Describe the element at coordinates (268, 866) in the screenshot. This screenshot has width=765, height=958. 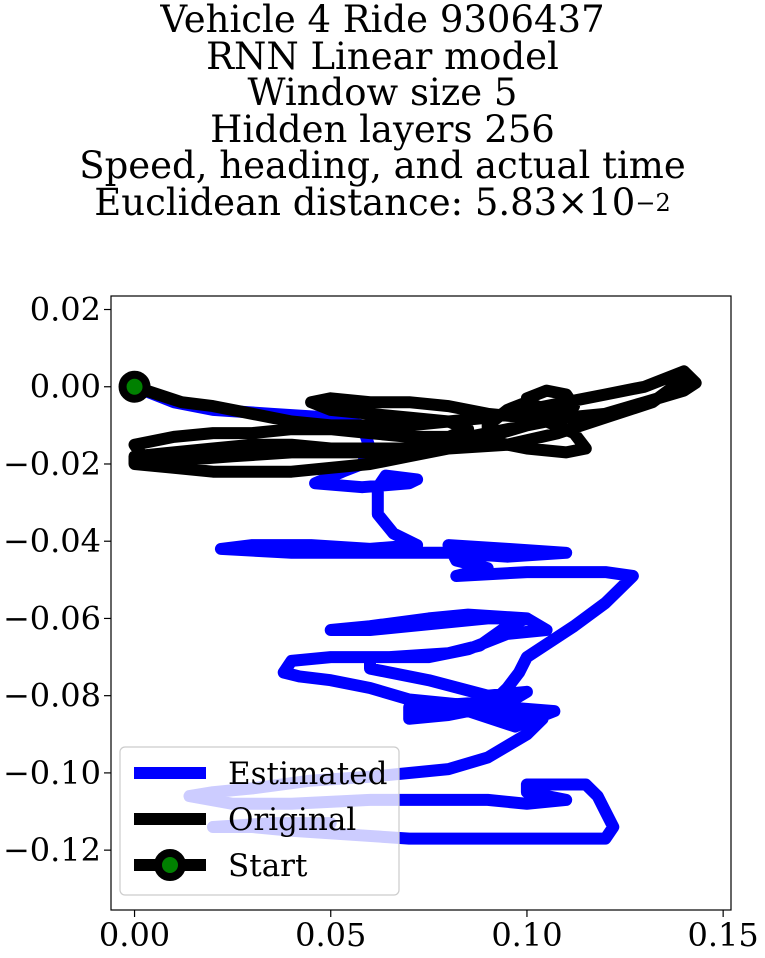
I see `legend-label-start: Start` at that location.